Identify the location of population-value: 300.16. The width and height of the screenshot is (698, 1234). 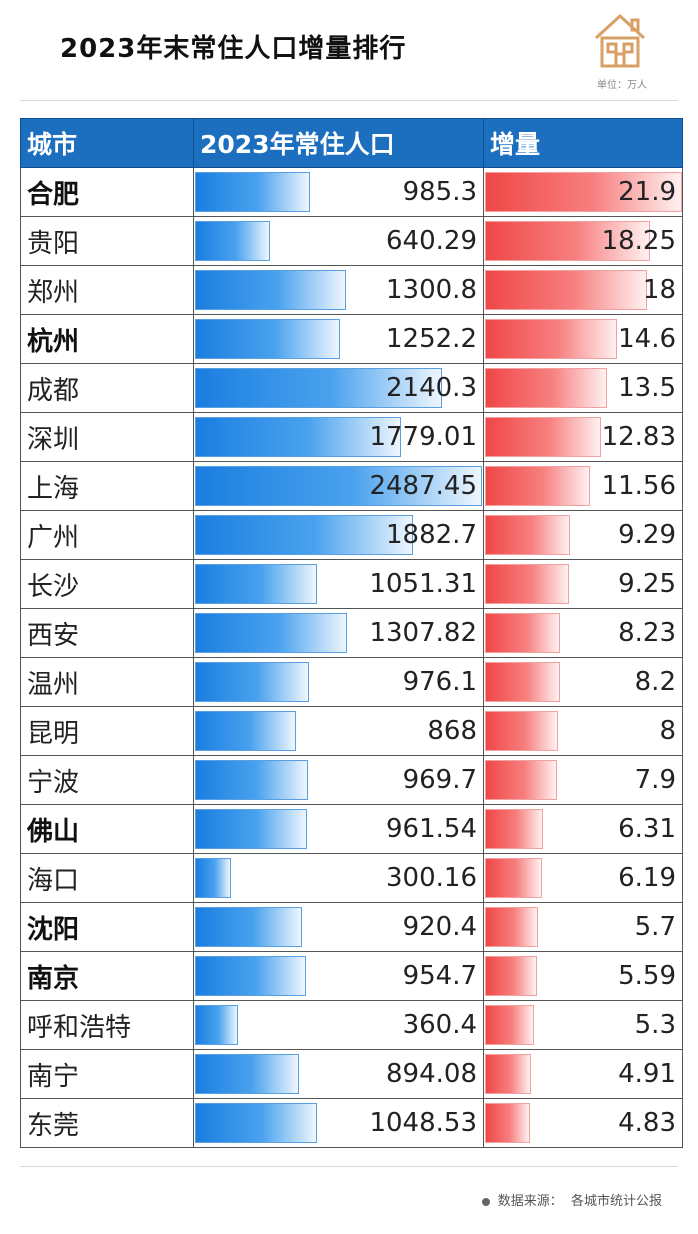
(431, 878).